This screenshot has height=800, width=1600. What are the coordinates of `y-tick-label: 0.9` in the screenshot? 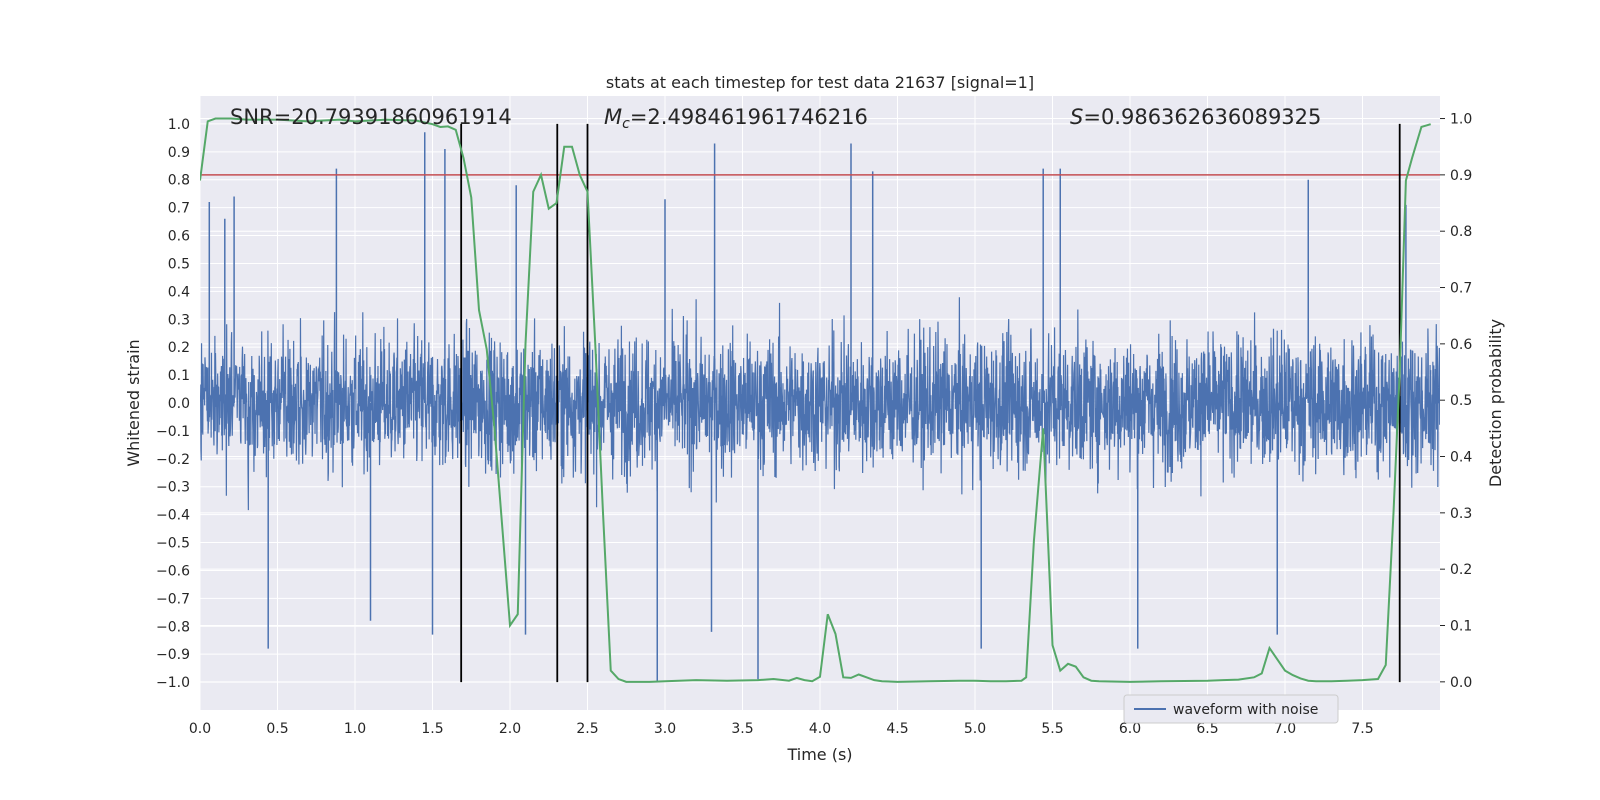 It's located at (179, 153).